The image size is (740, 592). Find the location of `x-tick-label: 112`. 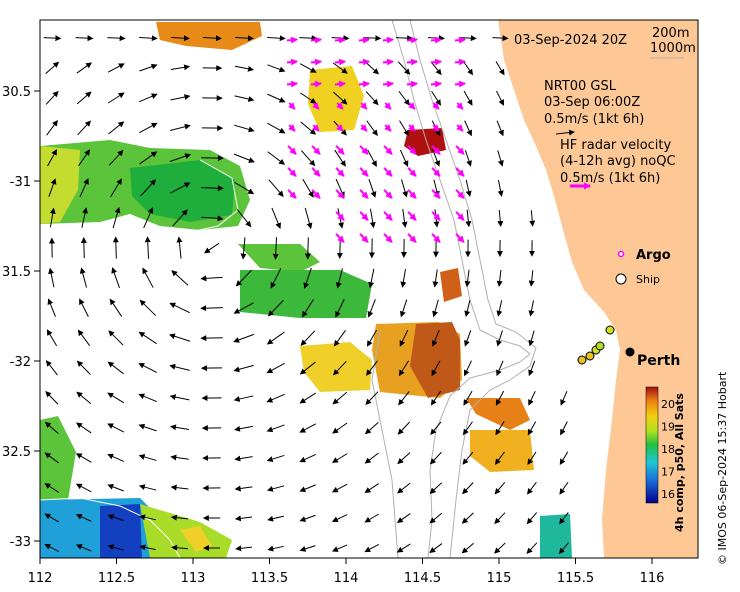

x-tick-label: 112 is located at coordinates (40, 578).